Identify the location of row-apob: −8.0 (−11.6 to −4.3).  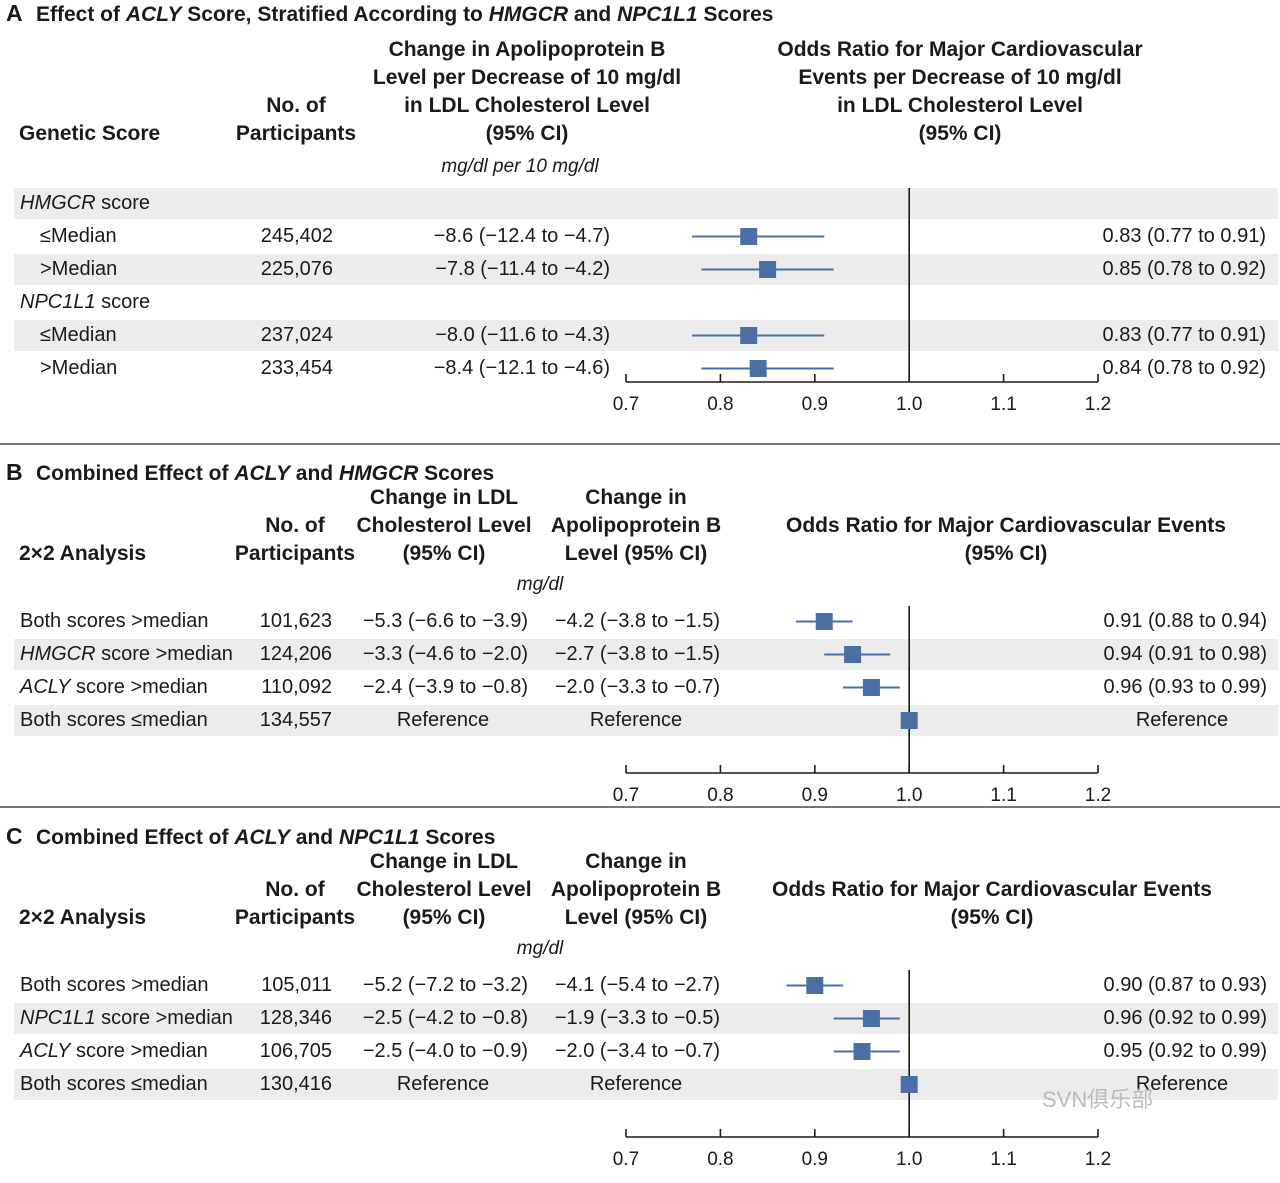
(522, 335).